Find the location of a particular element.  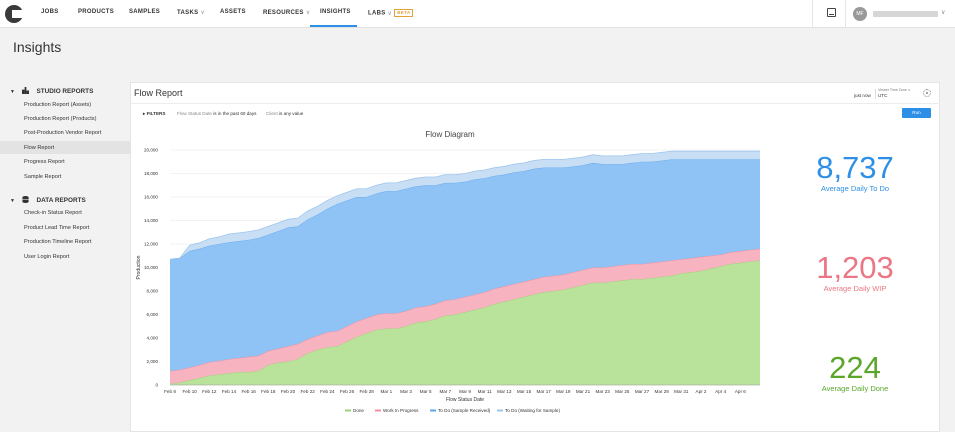

timezone-select: UTC is located at coordinates (883, 95).